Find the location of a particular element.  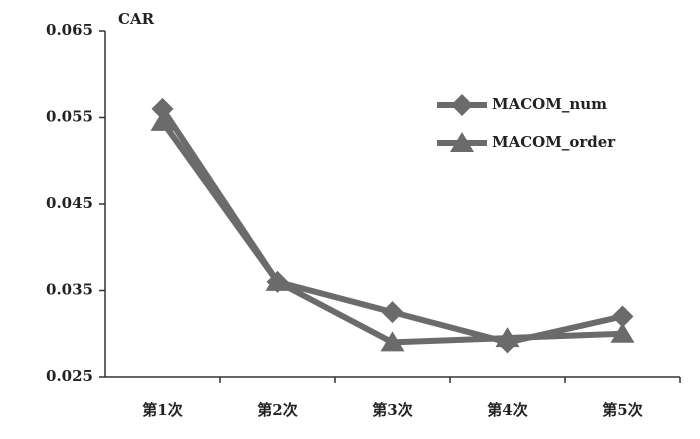

y-tick-label: 0.045 is located at coordinates (69, 203).